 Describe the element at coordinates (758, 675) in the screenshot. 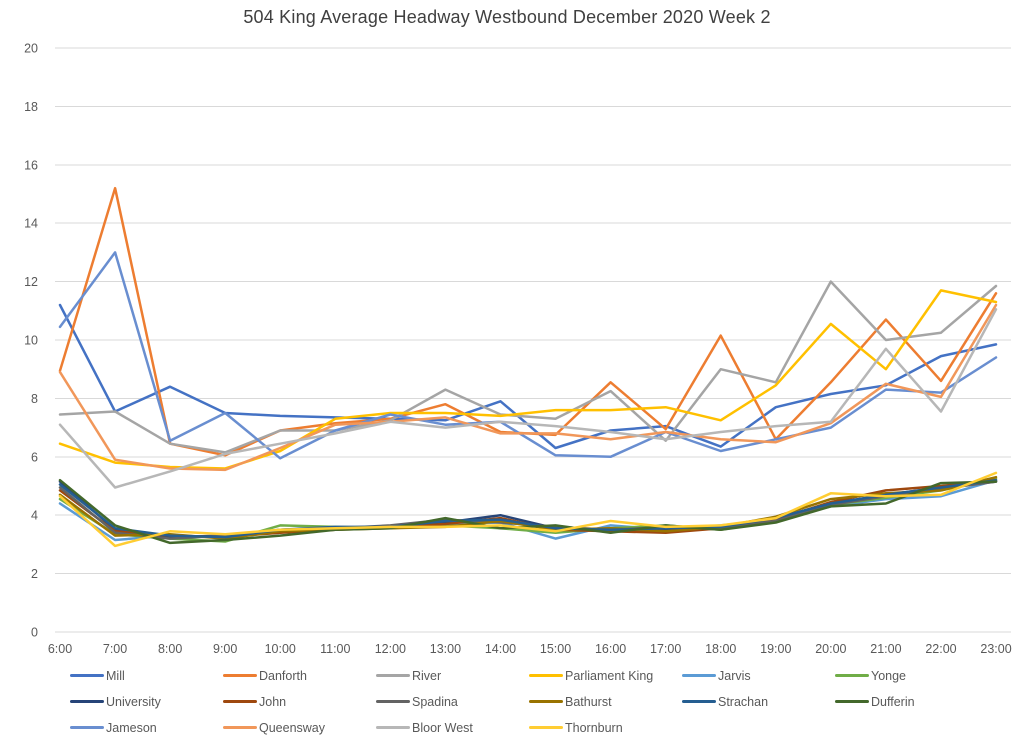

I see `legend-item-jarvis: Jarvis` at that location.